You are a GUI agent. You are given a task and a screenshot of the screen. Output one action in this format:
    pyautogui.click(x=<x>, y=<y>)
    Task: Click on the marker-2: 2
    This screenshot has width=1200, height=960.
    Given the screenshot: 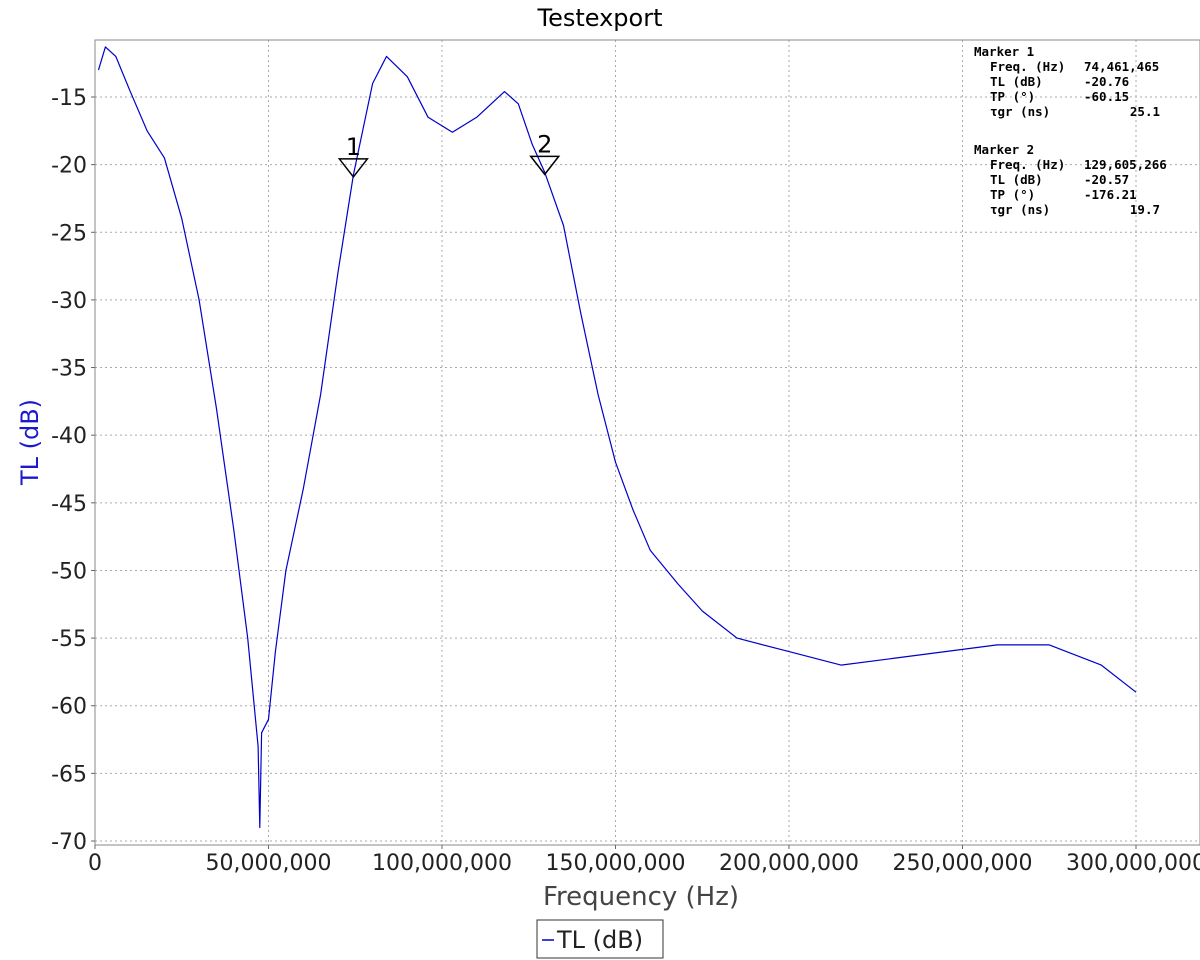 What is the action you would take?
    pyautogui.click(x=545, y=153)
    